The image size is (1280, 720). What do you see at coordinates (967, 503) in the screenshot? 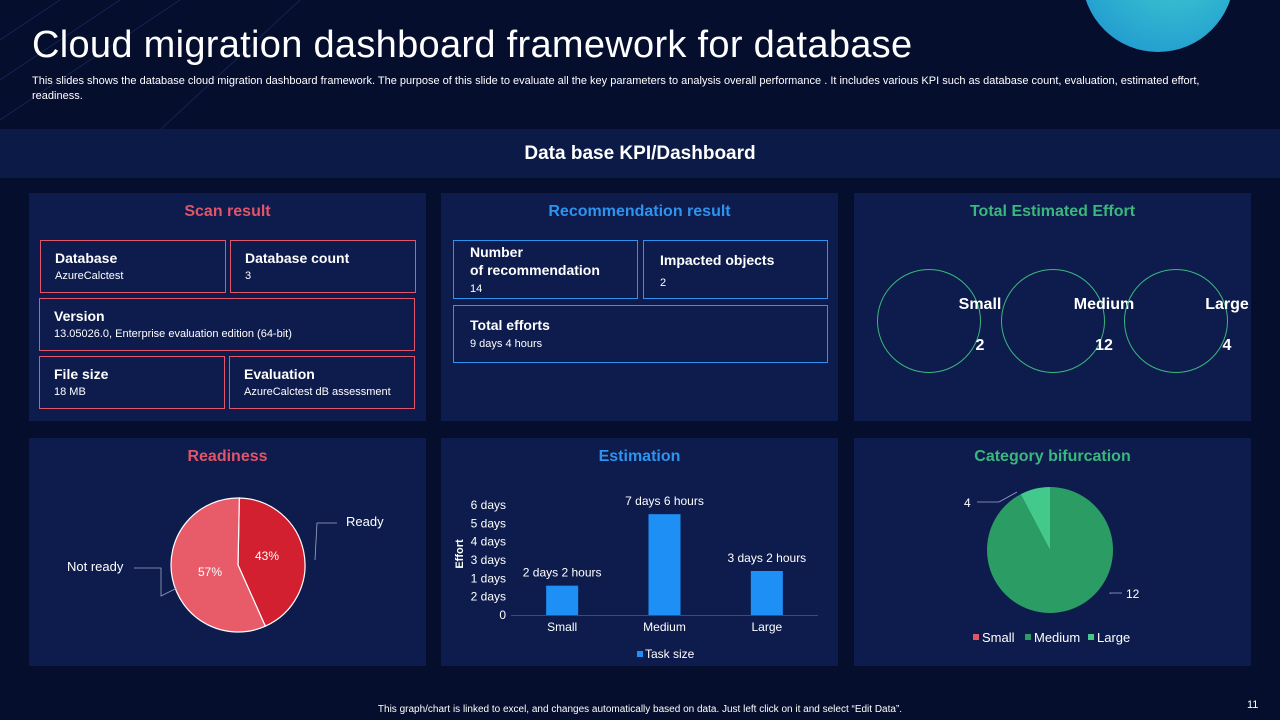
I see `large-value-label: 4` at bounding box center [967, 503].